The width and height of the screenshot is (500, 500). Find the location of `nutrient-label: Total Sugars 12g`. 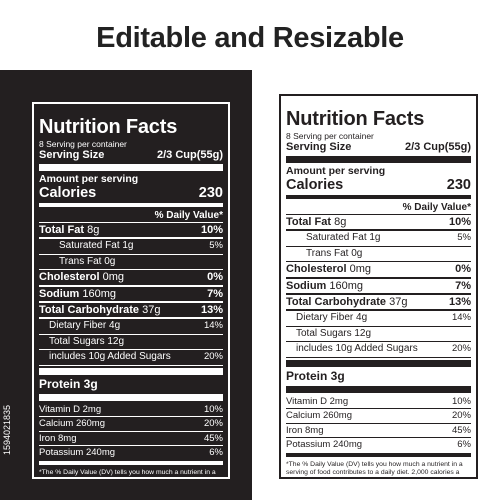

nutrient-label: Total Sugars 12g is located at coordinates (334, 333).